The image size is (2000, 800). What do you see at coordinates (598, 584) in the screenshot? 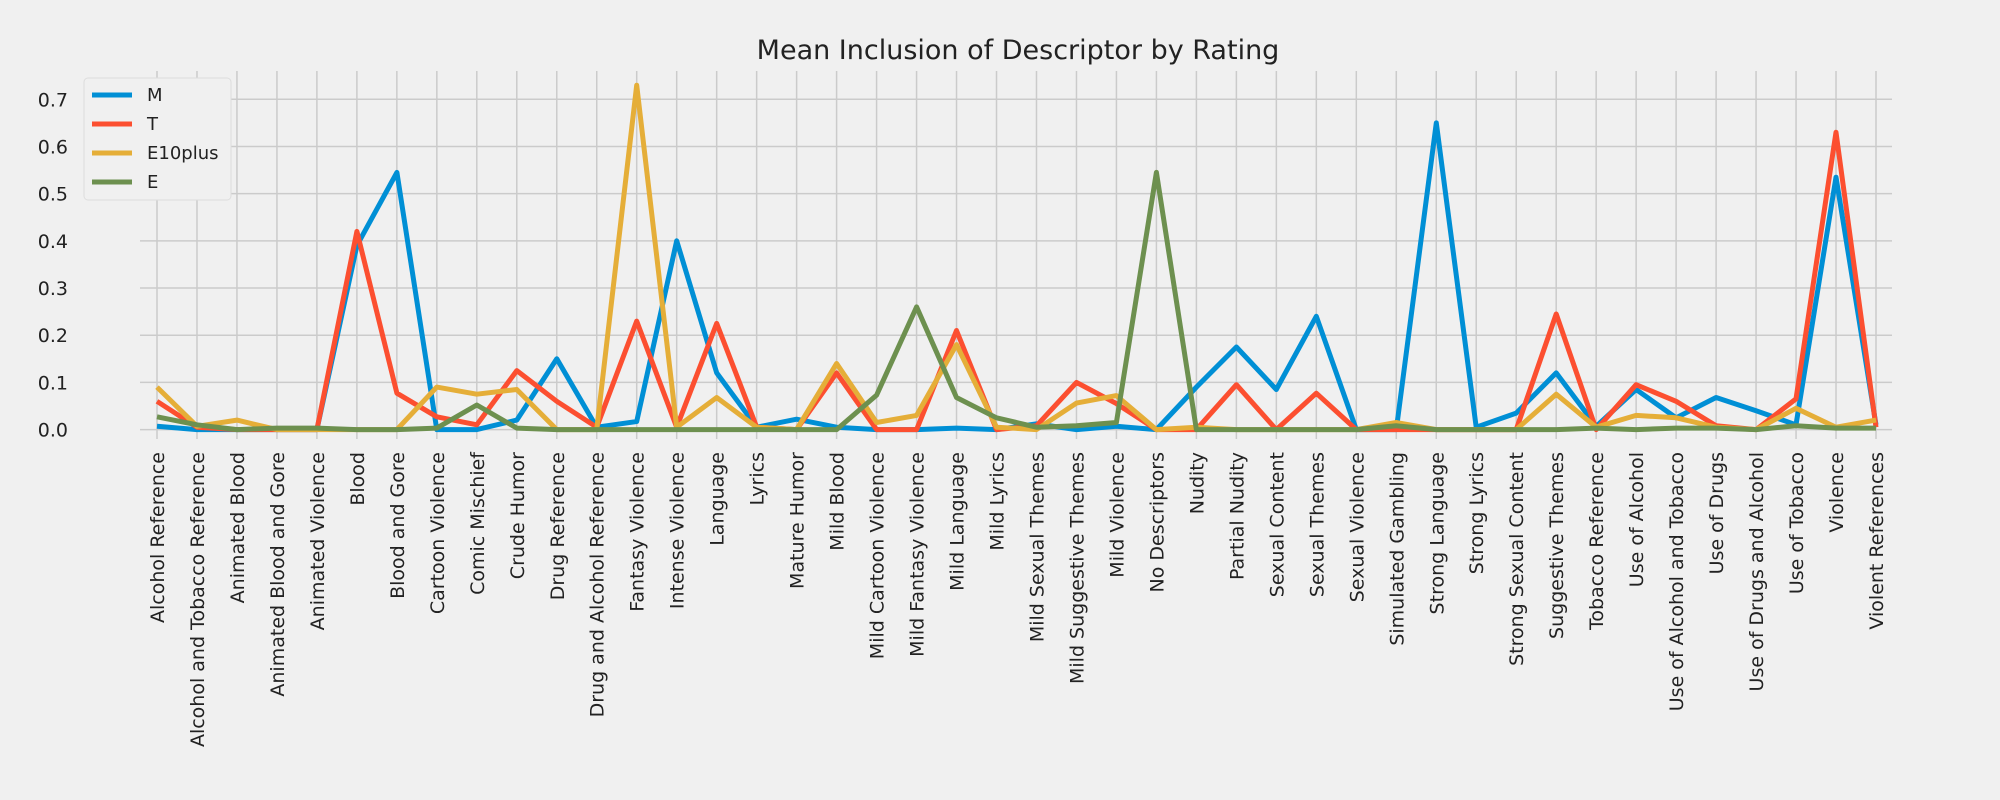
I see `x-tick-label: Drug and Alcohol Reference` at bounding box center [598, 584].